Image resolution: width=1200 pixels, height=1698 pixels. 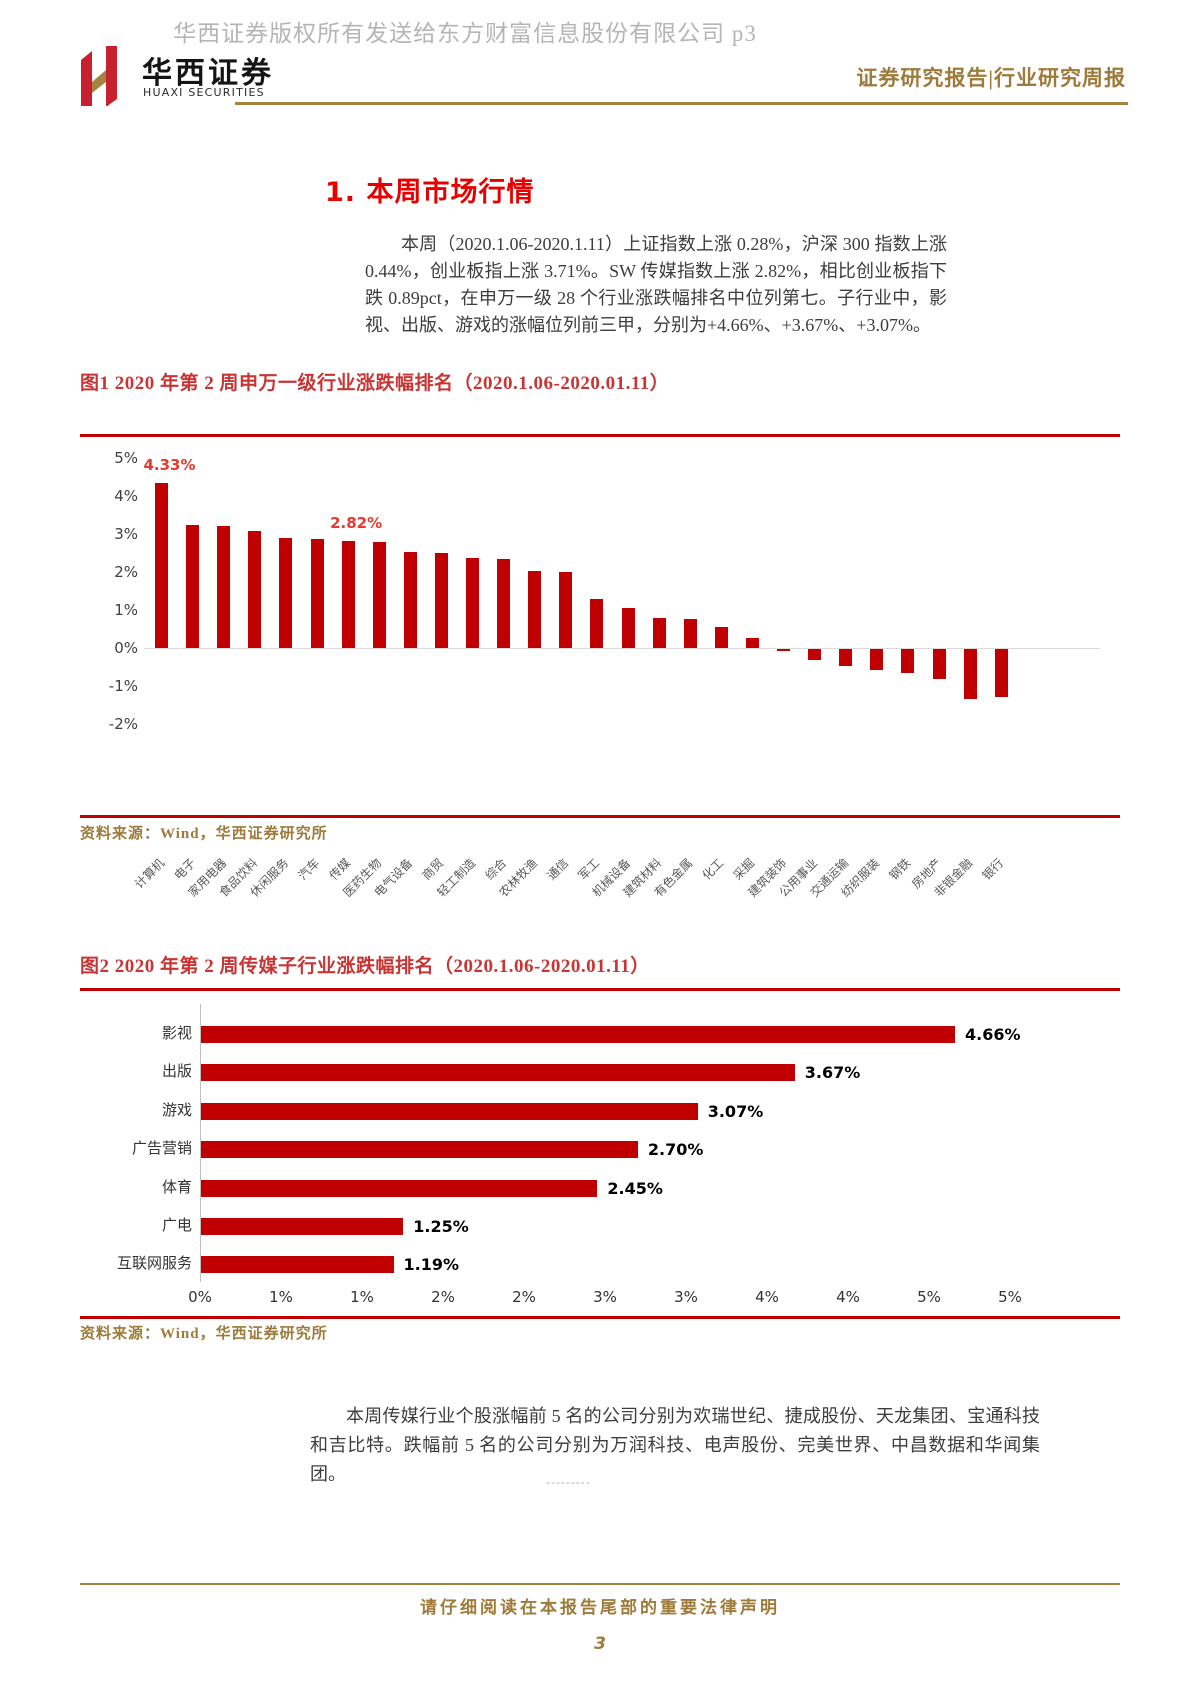 I want to click on figure1-bottom-rule, so click(x=600, y=816).